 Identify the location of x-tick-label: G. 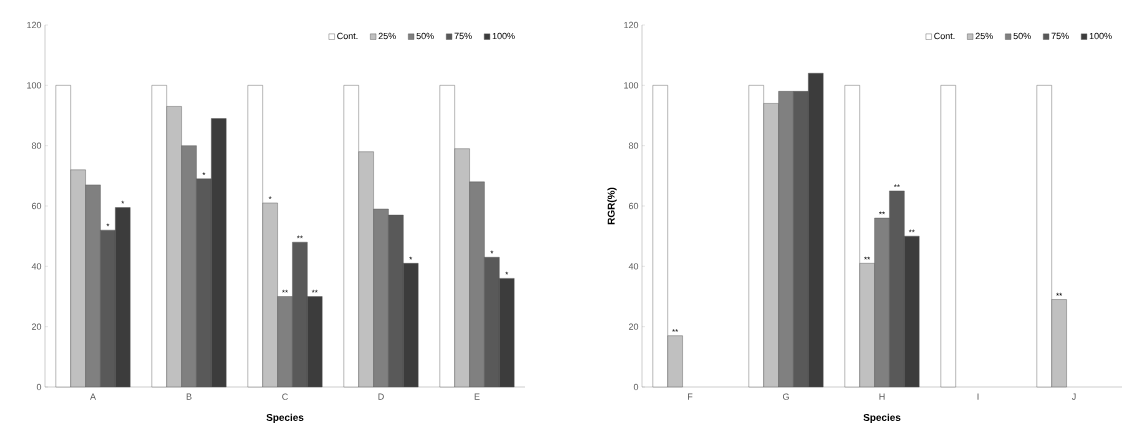
(785, 396).